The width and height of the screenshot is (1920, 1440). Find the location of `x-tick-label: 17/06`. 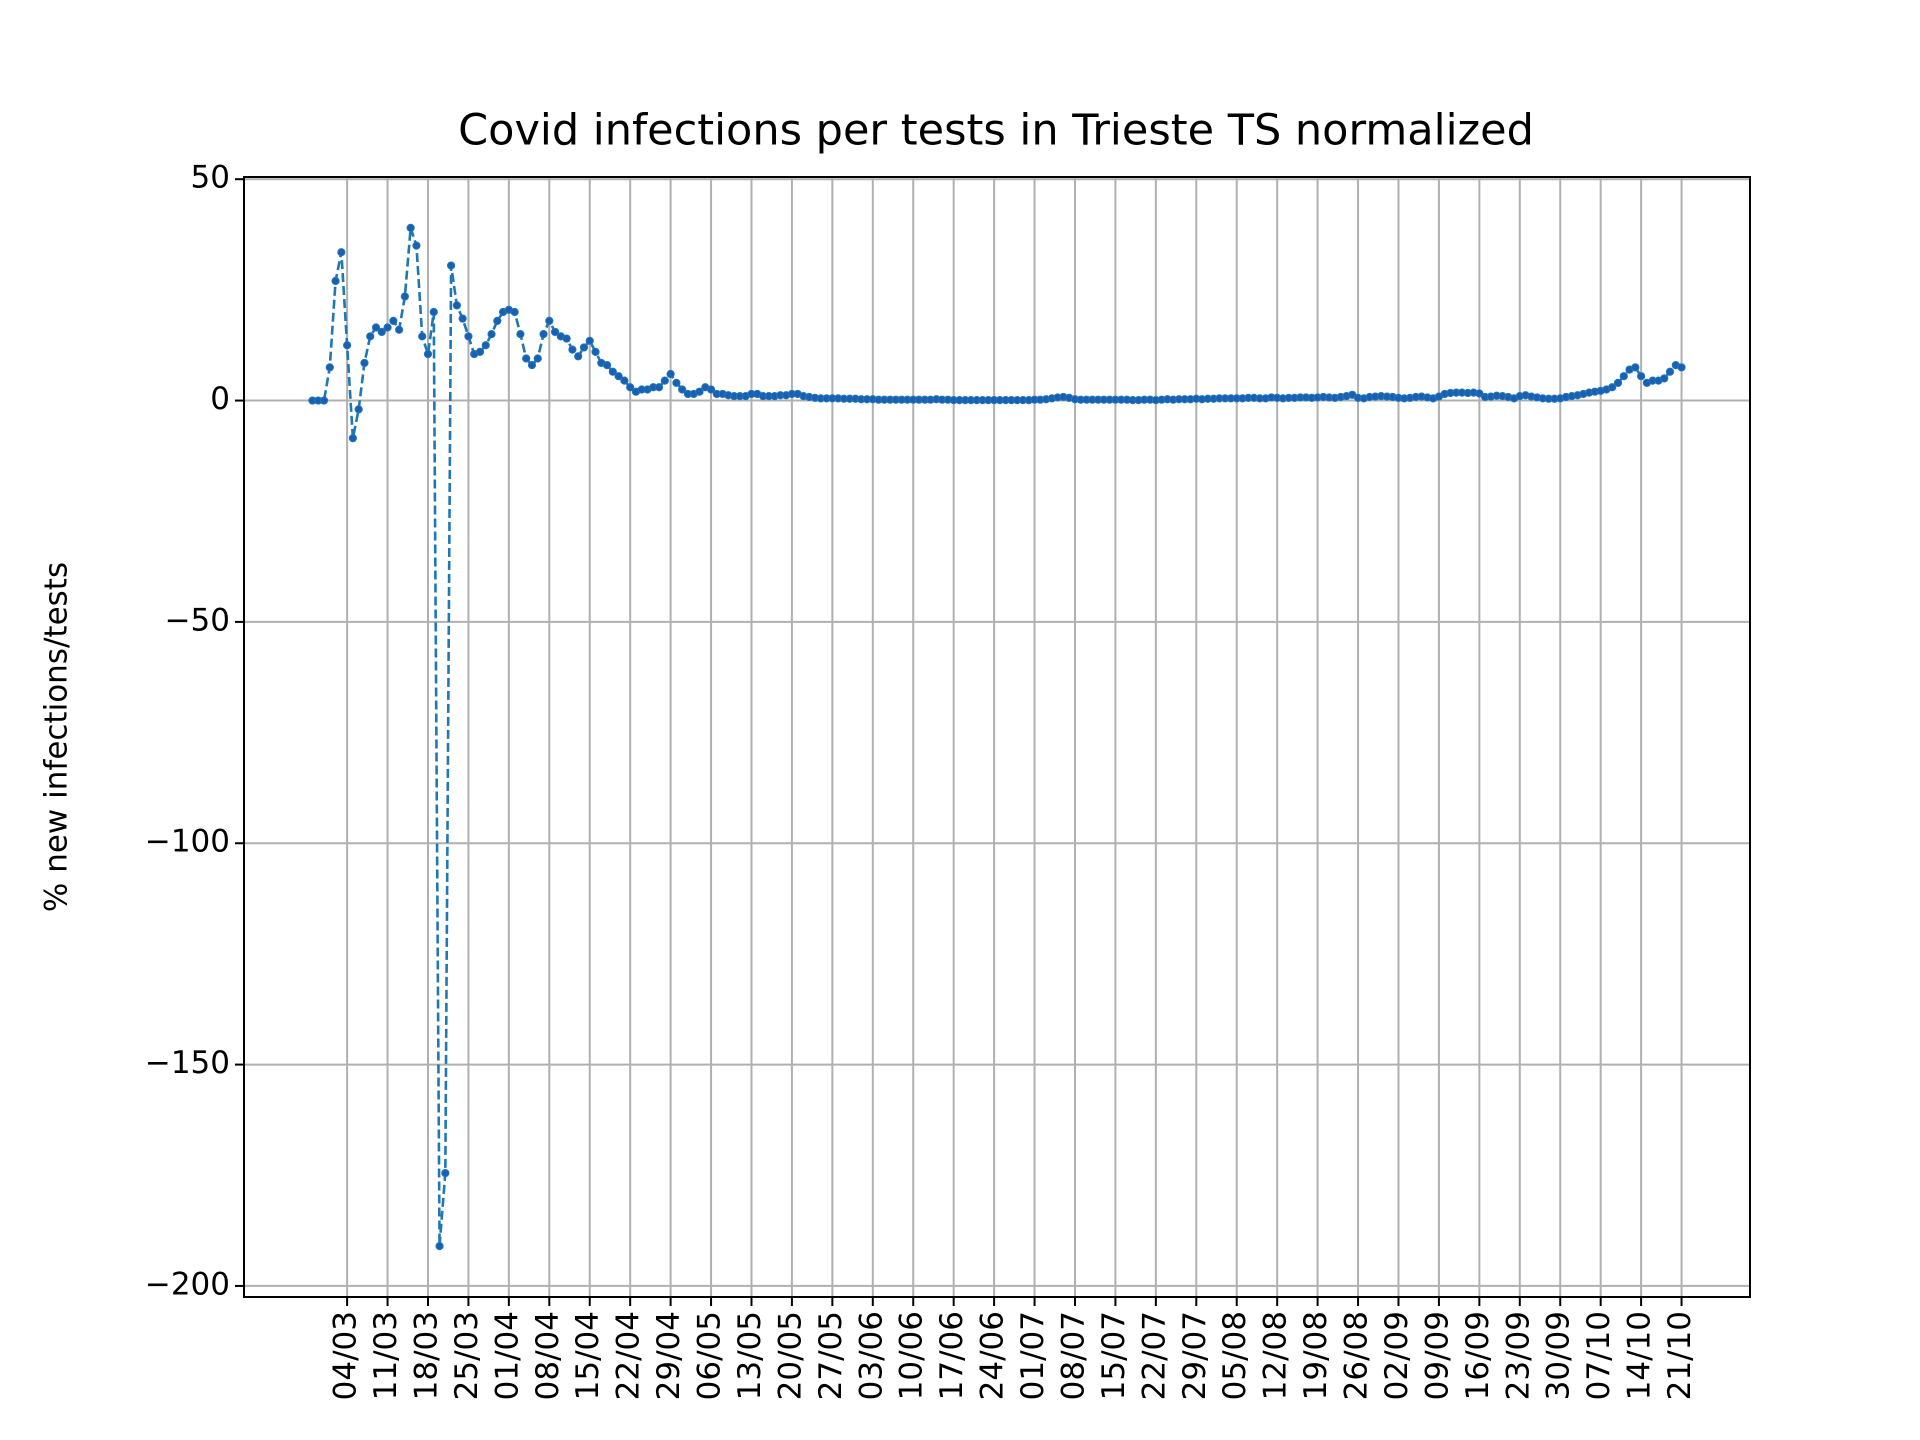

x-tick-label: 17/06 is located at coordinates (952, 1355).